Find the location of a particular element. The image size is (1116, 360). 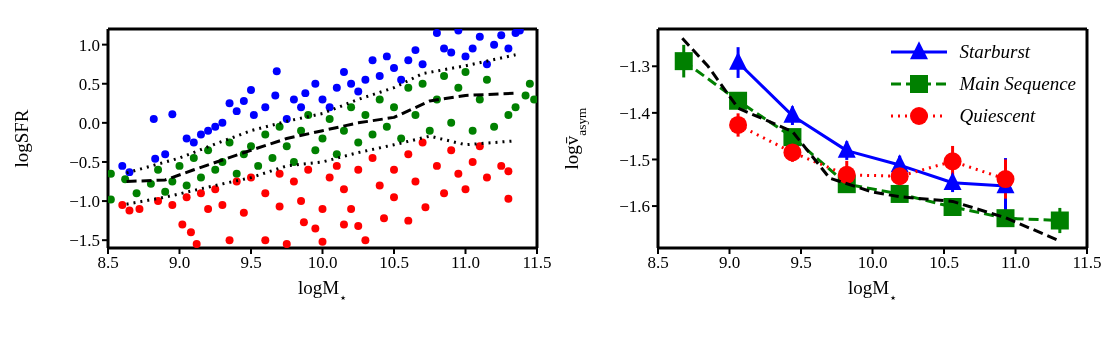

y-tick-label: −1.0 is located at coordinates (84, 202).